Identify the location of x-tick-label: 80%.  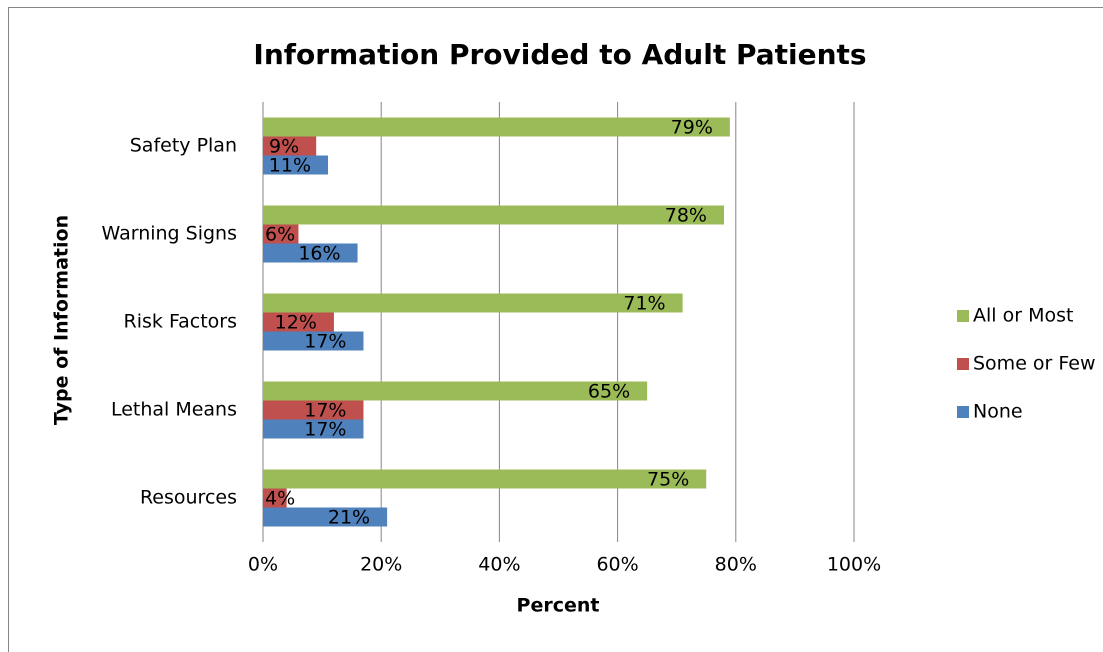
(736, 565).